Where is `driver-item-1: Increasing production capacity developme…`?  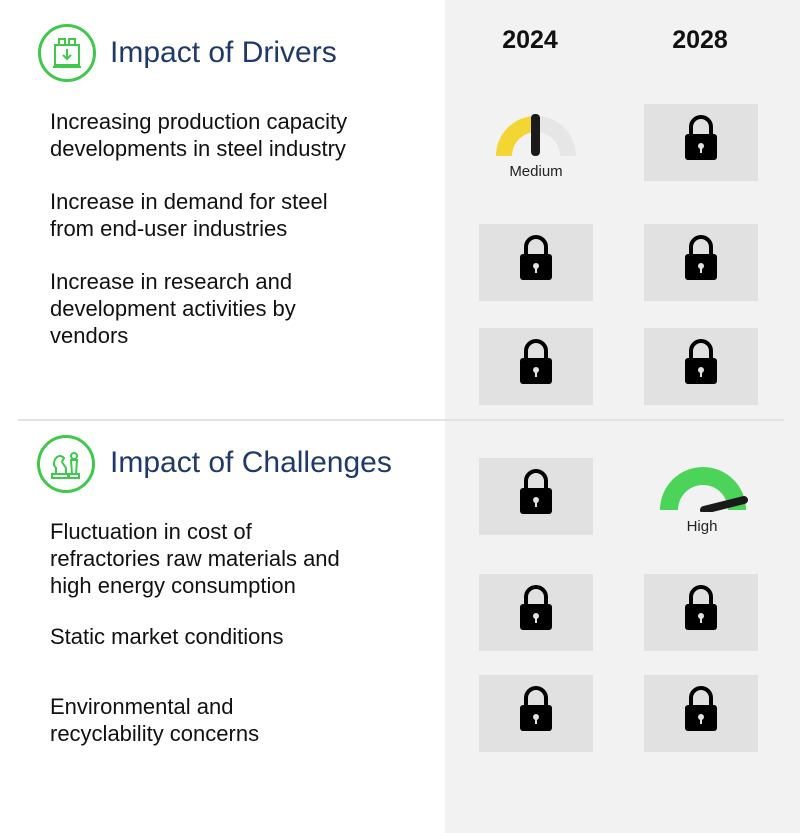
driver-item-1: Increasing production capacity developme… is located at coordinates (199, 135).